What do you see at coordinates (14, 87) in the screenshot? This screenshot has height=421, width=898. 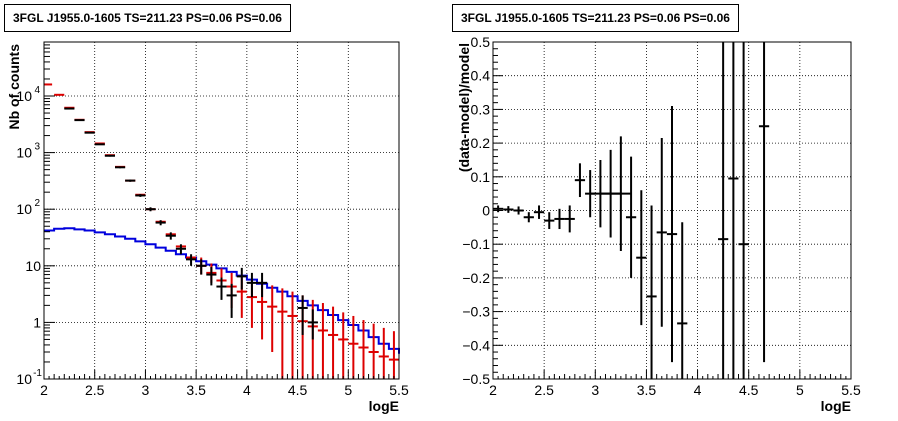 I see `y-axis-label: Nb of counts` at bounding box center [14, 87].